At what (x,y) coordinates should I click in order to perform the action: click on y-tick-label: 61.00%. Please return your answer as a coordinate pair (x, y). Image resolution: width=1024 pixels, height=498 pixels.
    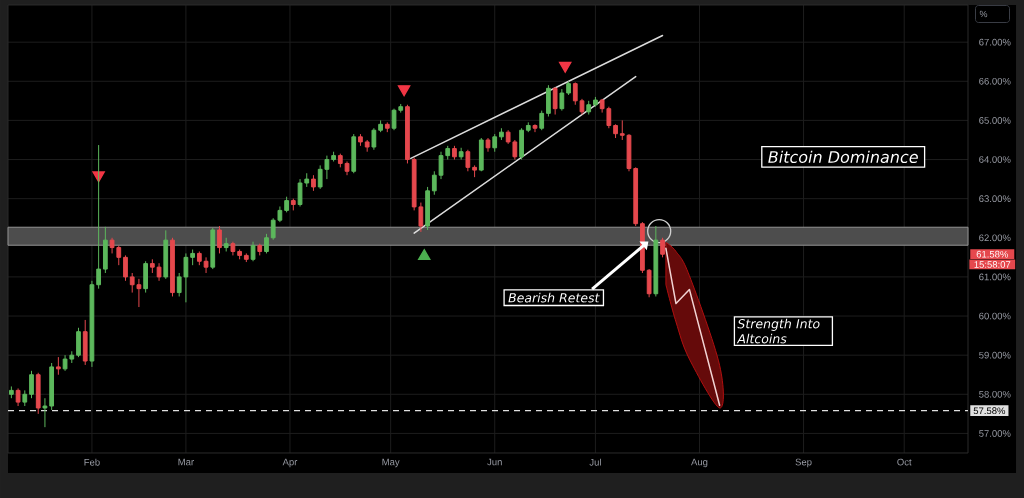
    Looking at the image, I should click on (995, 277).